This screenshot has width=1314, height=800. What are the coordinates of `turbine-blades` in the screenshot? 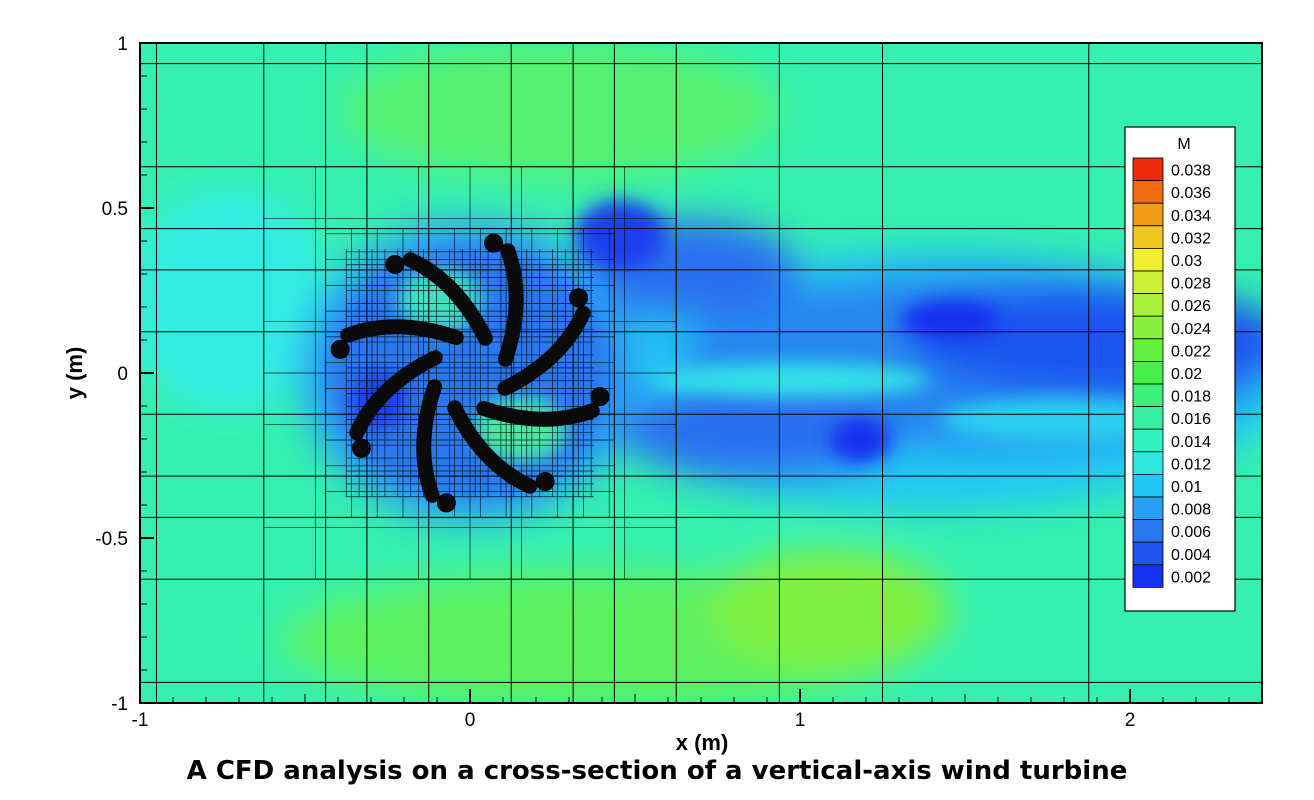 It's located at (470, 373).